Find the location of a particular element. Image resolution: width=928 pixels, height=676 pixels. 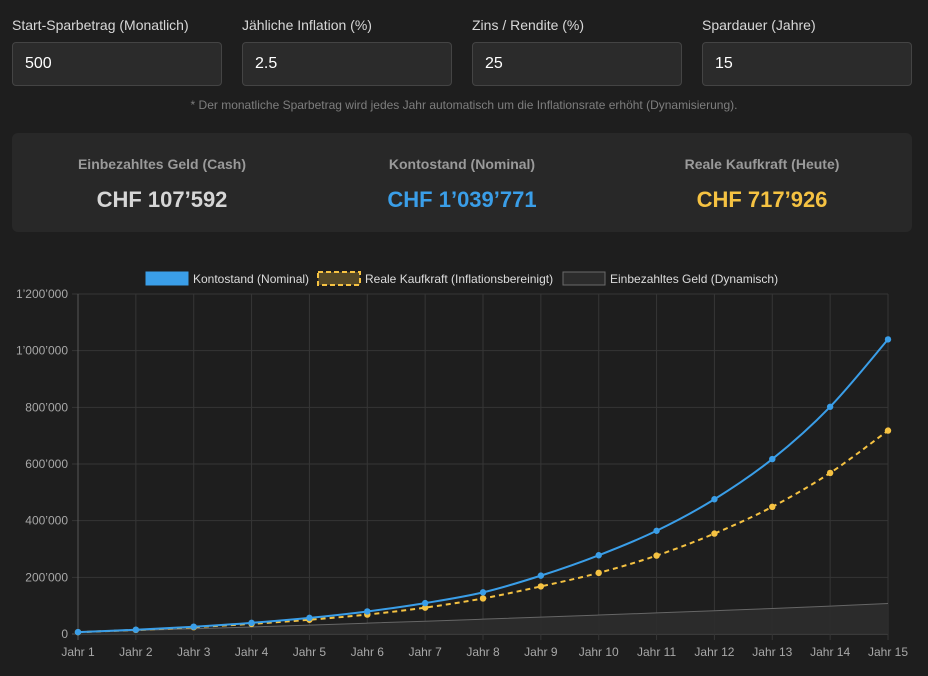

legend-label: Reale Kaufkraft (Inflationsbereinigt) is located at coordinates (459, 279).